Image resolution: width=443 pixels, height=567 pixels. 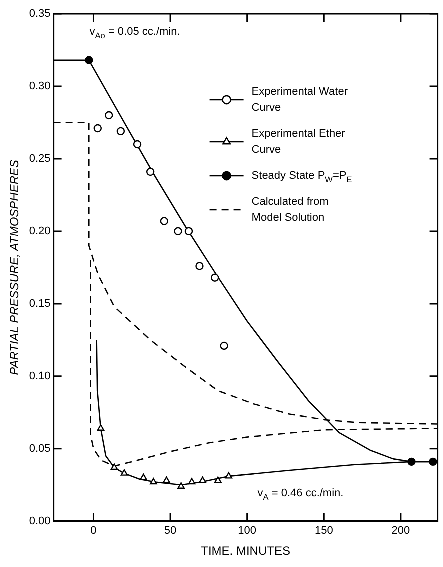 I want to click on x-tick-label: 100, so click(x=247, y=531).